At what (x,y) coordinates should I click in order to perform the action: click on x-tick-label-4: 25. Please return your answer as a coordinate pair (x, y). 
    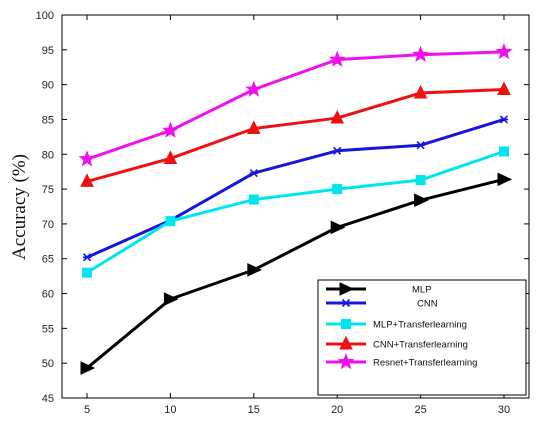
    Looking at the image, I should click on (420, 410).